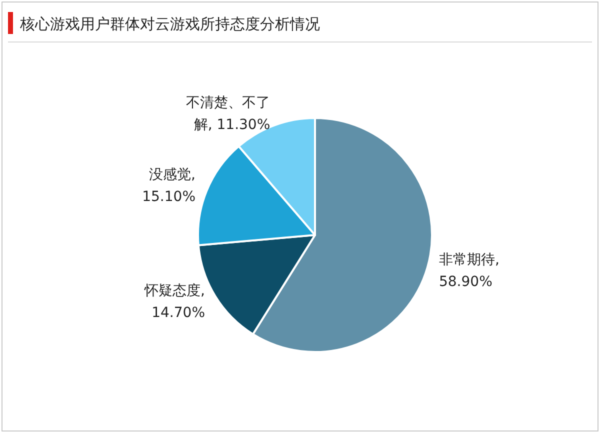  Describe the element at coordinates (169, 24) in the screenshot. I see `chart-title: 核心游戏用户群体对云游戏所持态度分析情况` at that location.